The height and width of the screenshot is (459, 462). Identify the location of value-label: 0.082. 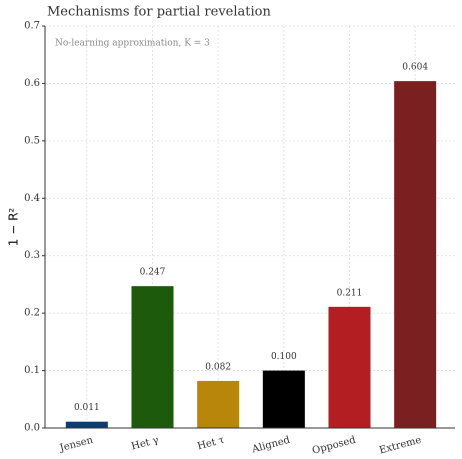
(218, 367).